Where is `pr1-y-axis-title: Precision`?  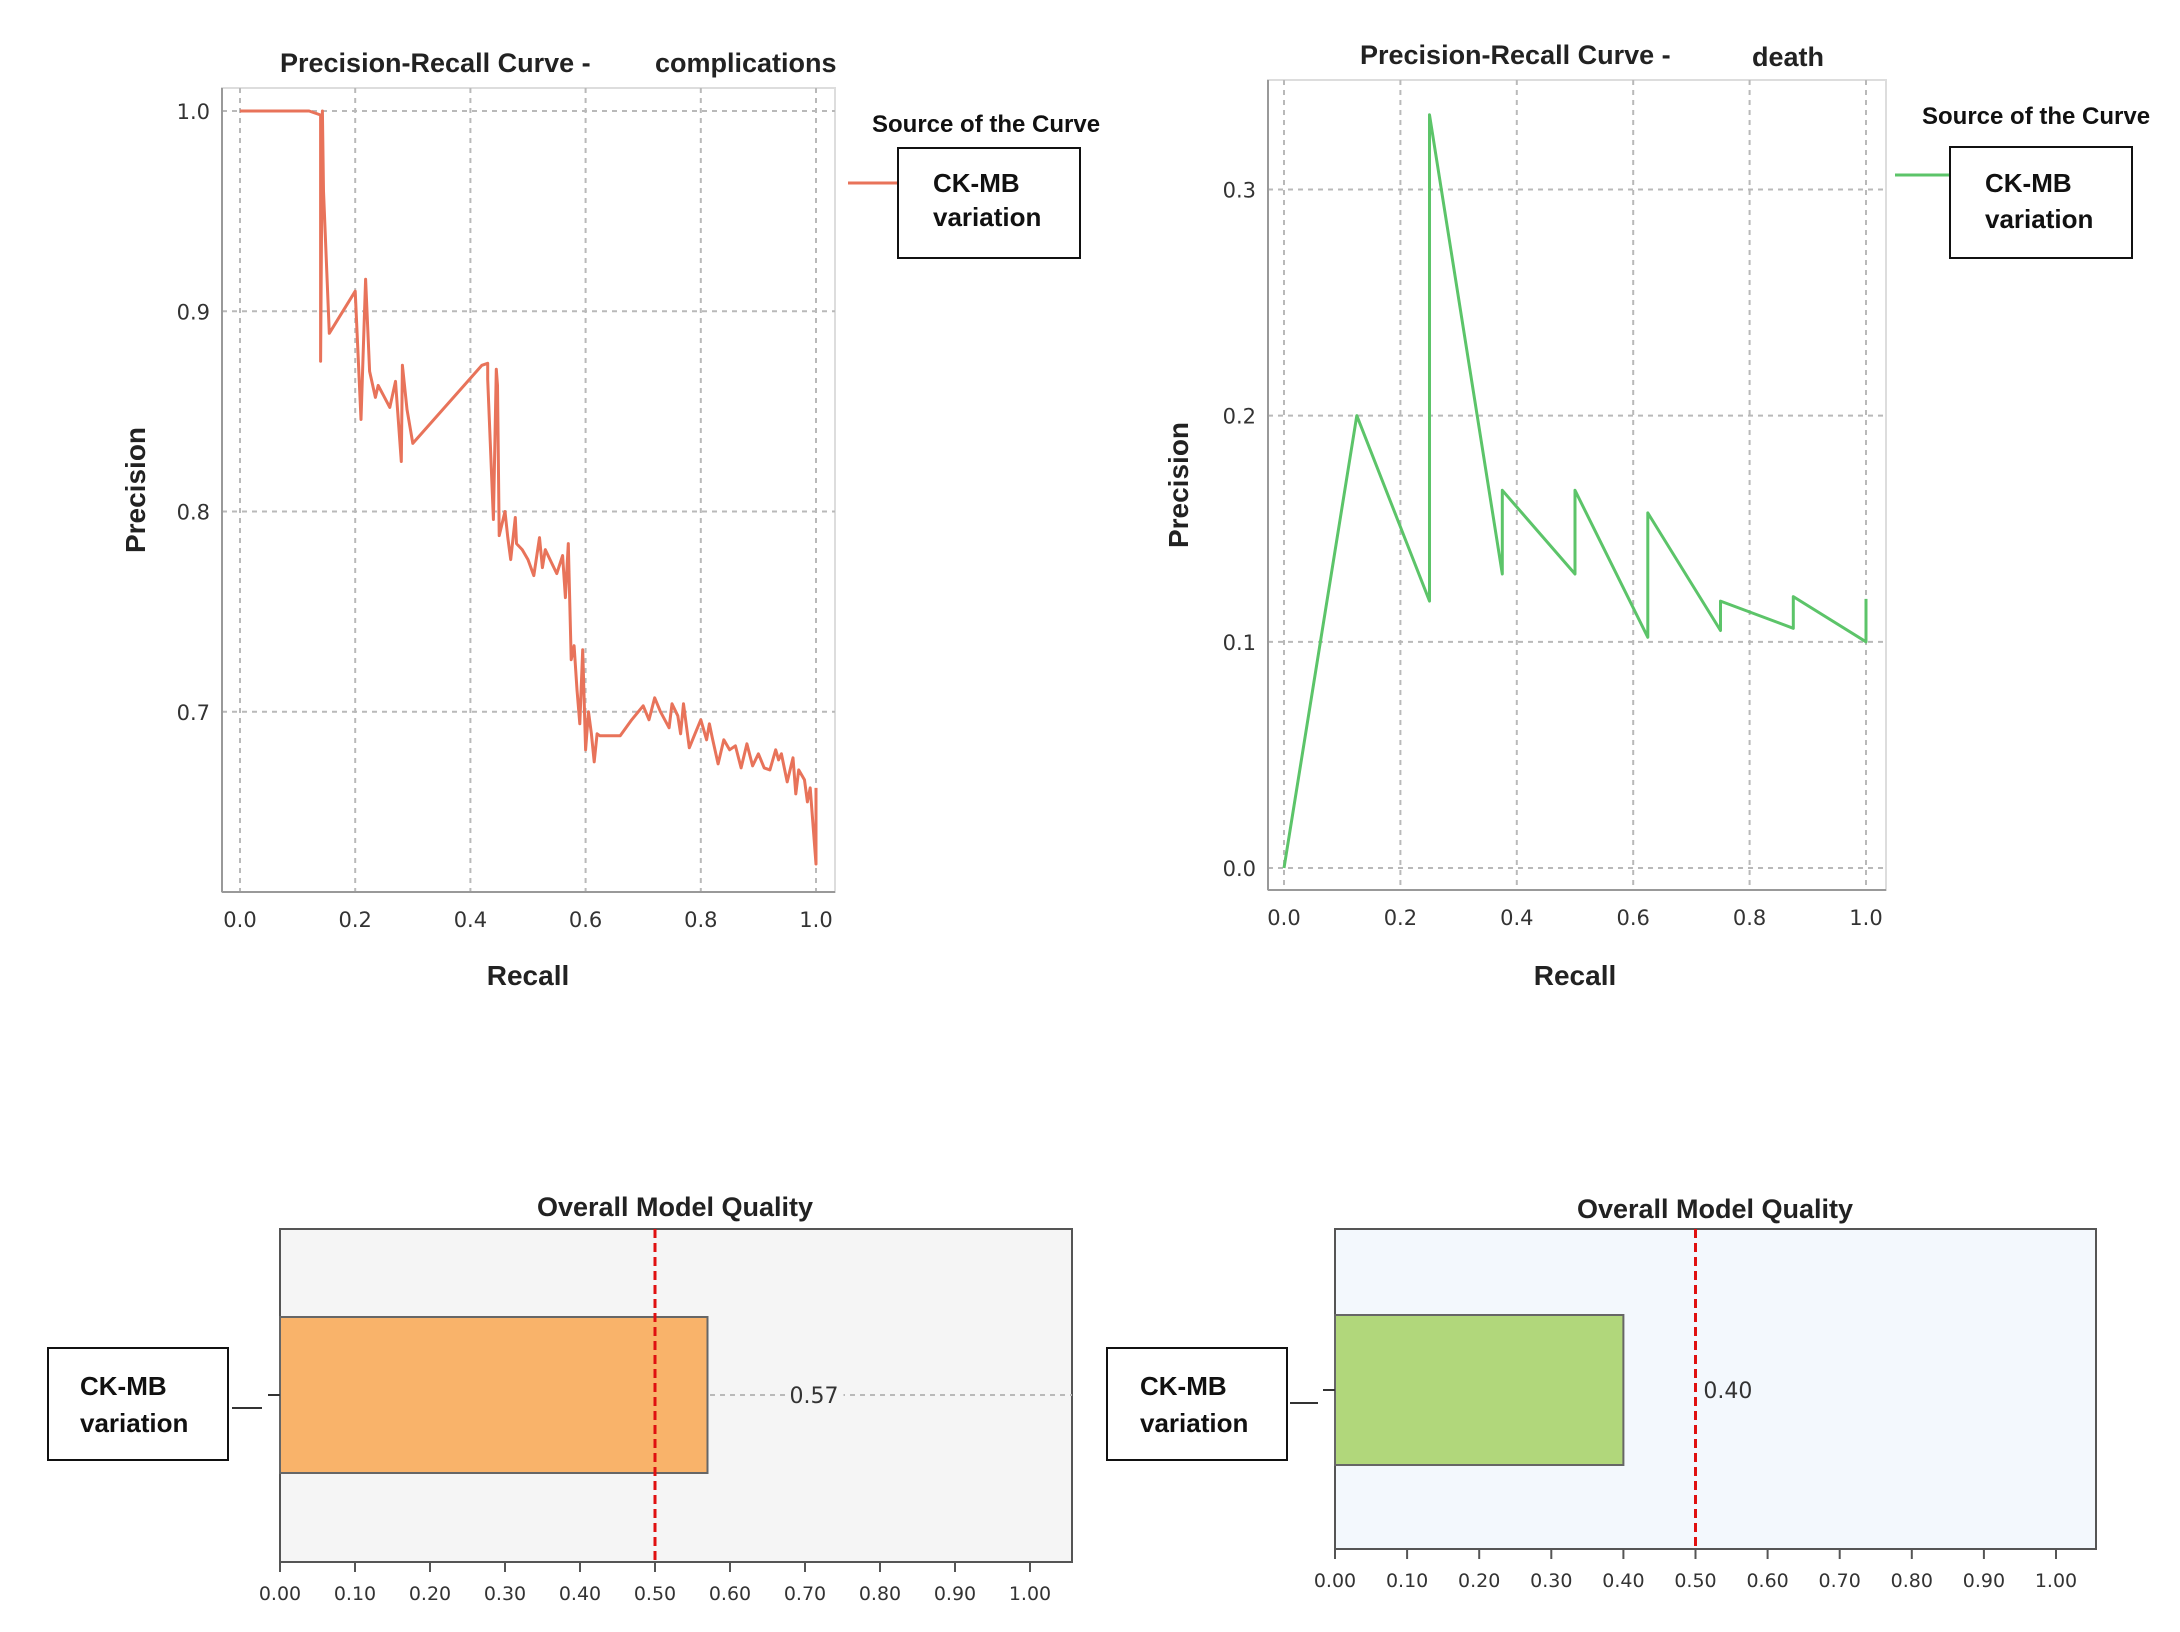 pr1-y-axis-title: Precision is located at coordinates (135, 490).